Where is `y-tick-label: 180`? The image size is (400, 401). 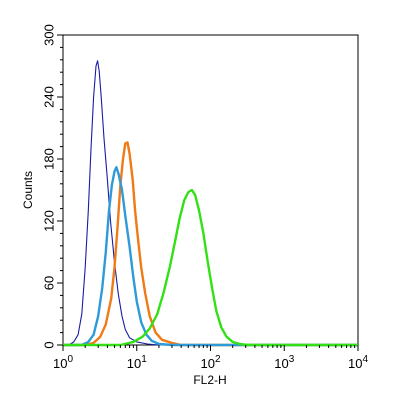 y-tick-label: 180 is located at coordinates (48, 159).